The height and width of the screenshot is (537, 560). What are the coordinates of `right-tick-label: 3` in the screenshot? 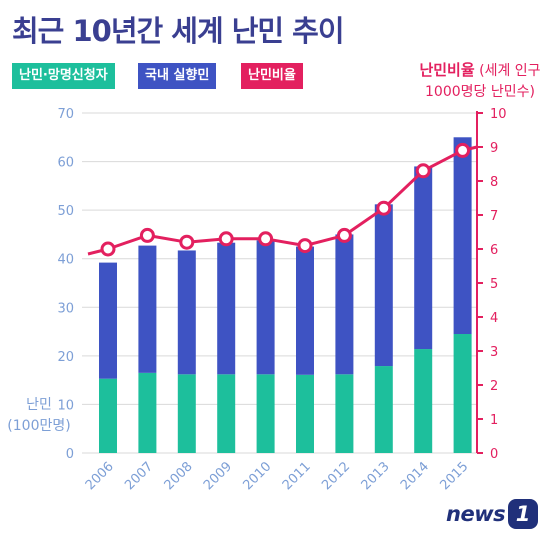 It's located at (494, 352).